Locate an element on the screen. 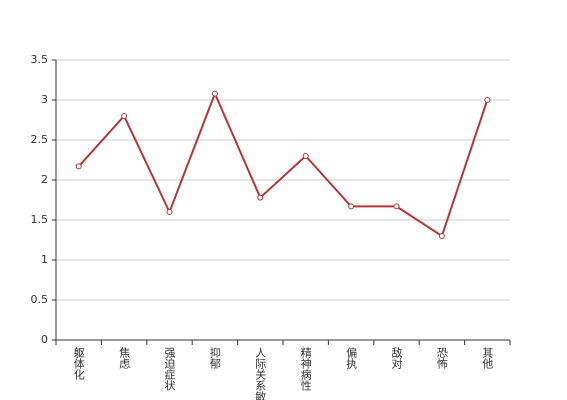 The image size is (567, 400). y-tick-label: 2 is located at coordinates (44, 179).